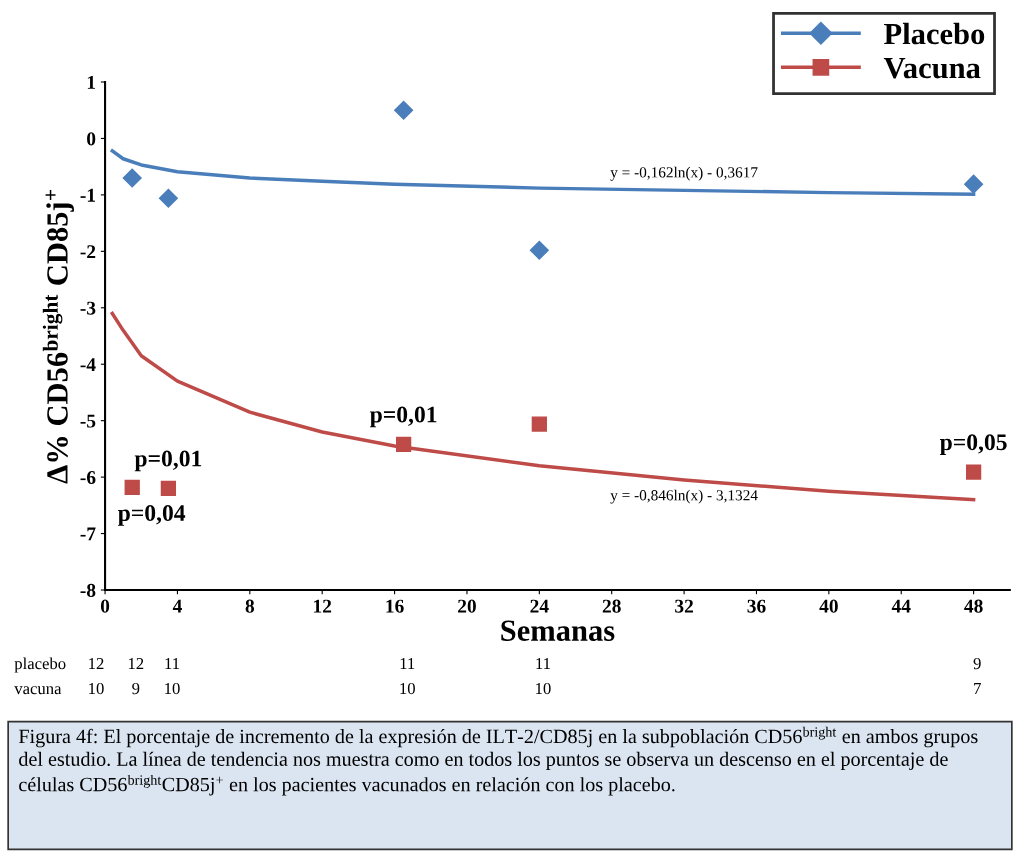 The height and width of the screenshot is (852, 1020). What do you see at coordinates (105, 606) in the screenshot?
I see `x-tick-label: 0` at bounding box center [105, 606].